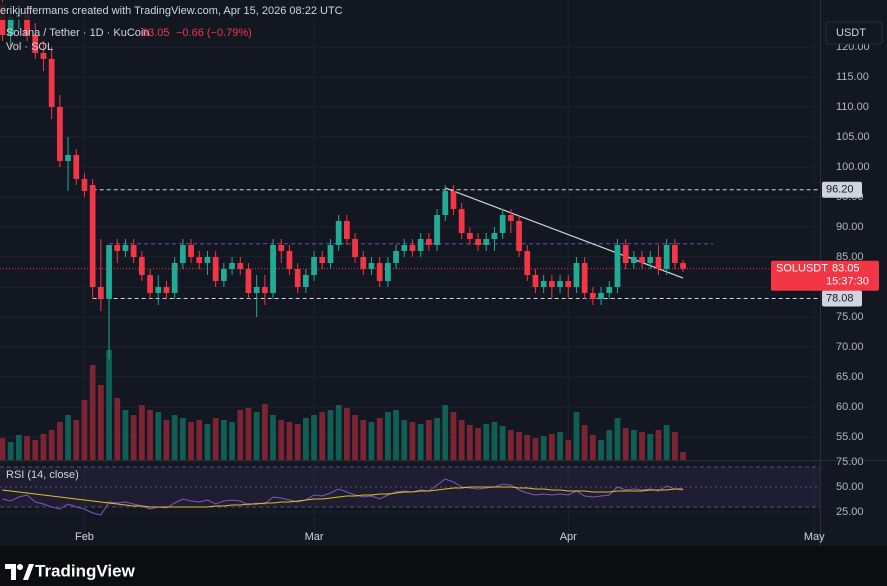  I want to click on y-tick-label: 100.00, so click(853, 167).